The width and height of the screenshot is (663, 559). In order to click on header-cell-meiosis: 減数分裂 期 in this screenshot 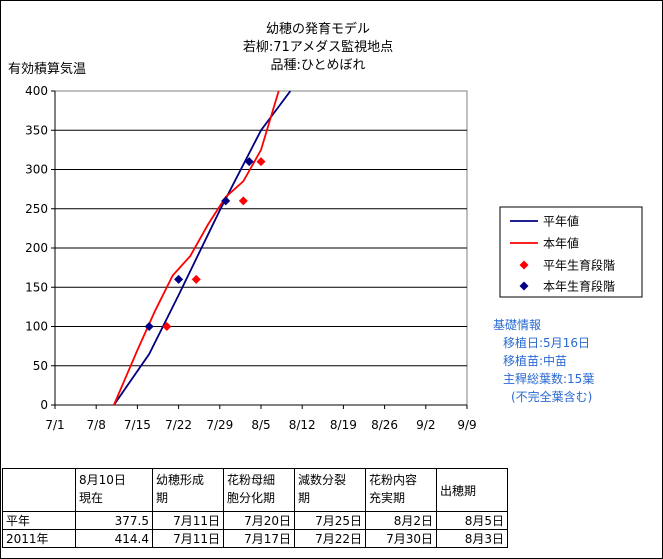, I will do `click(330, 490)`.